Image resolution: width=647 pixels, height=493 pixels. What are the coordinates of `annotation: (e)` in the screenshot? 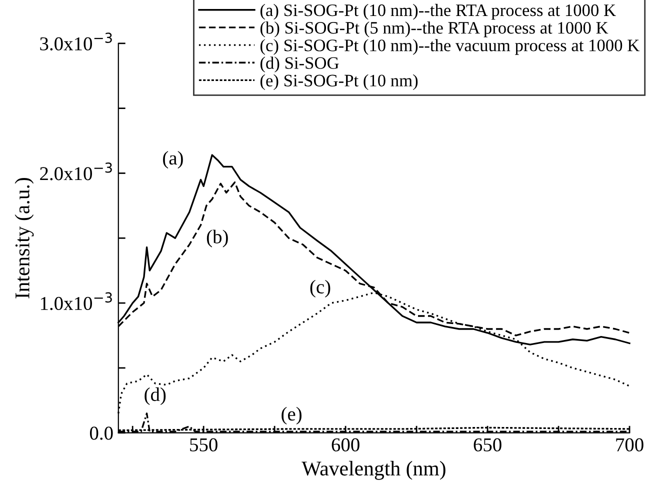 It's located at (292, 415).